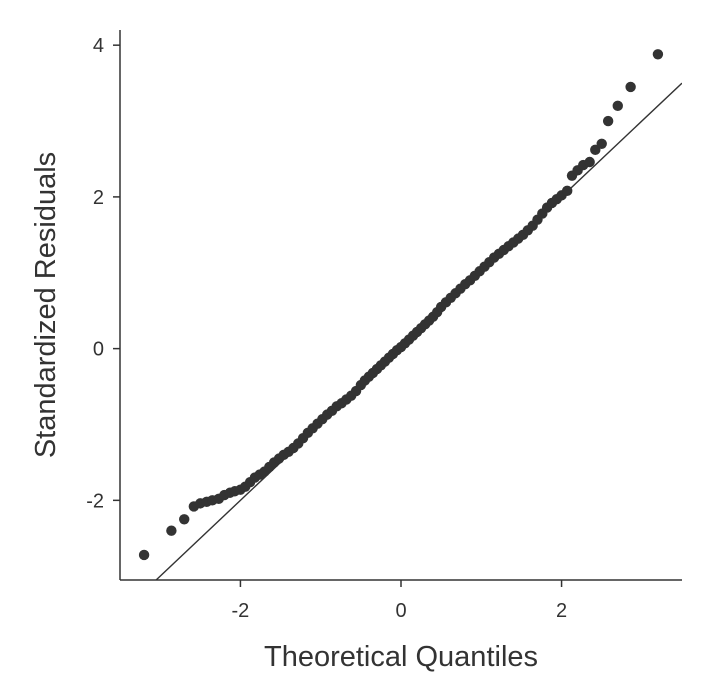  Describe the element at coordinates (46, 305) in the screenshot. I see `y-axis-title: Standardized Residuals` at that location.